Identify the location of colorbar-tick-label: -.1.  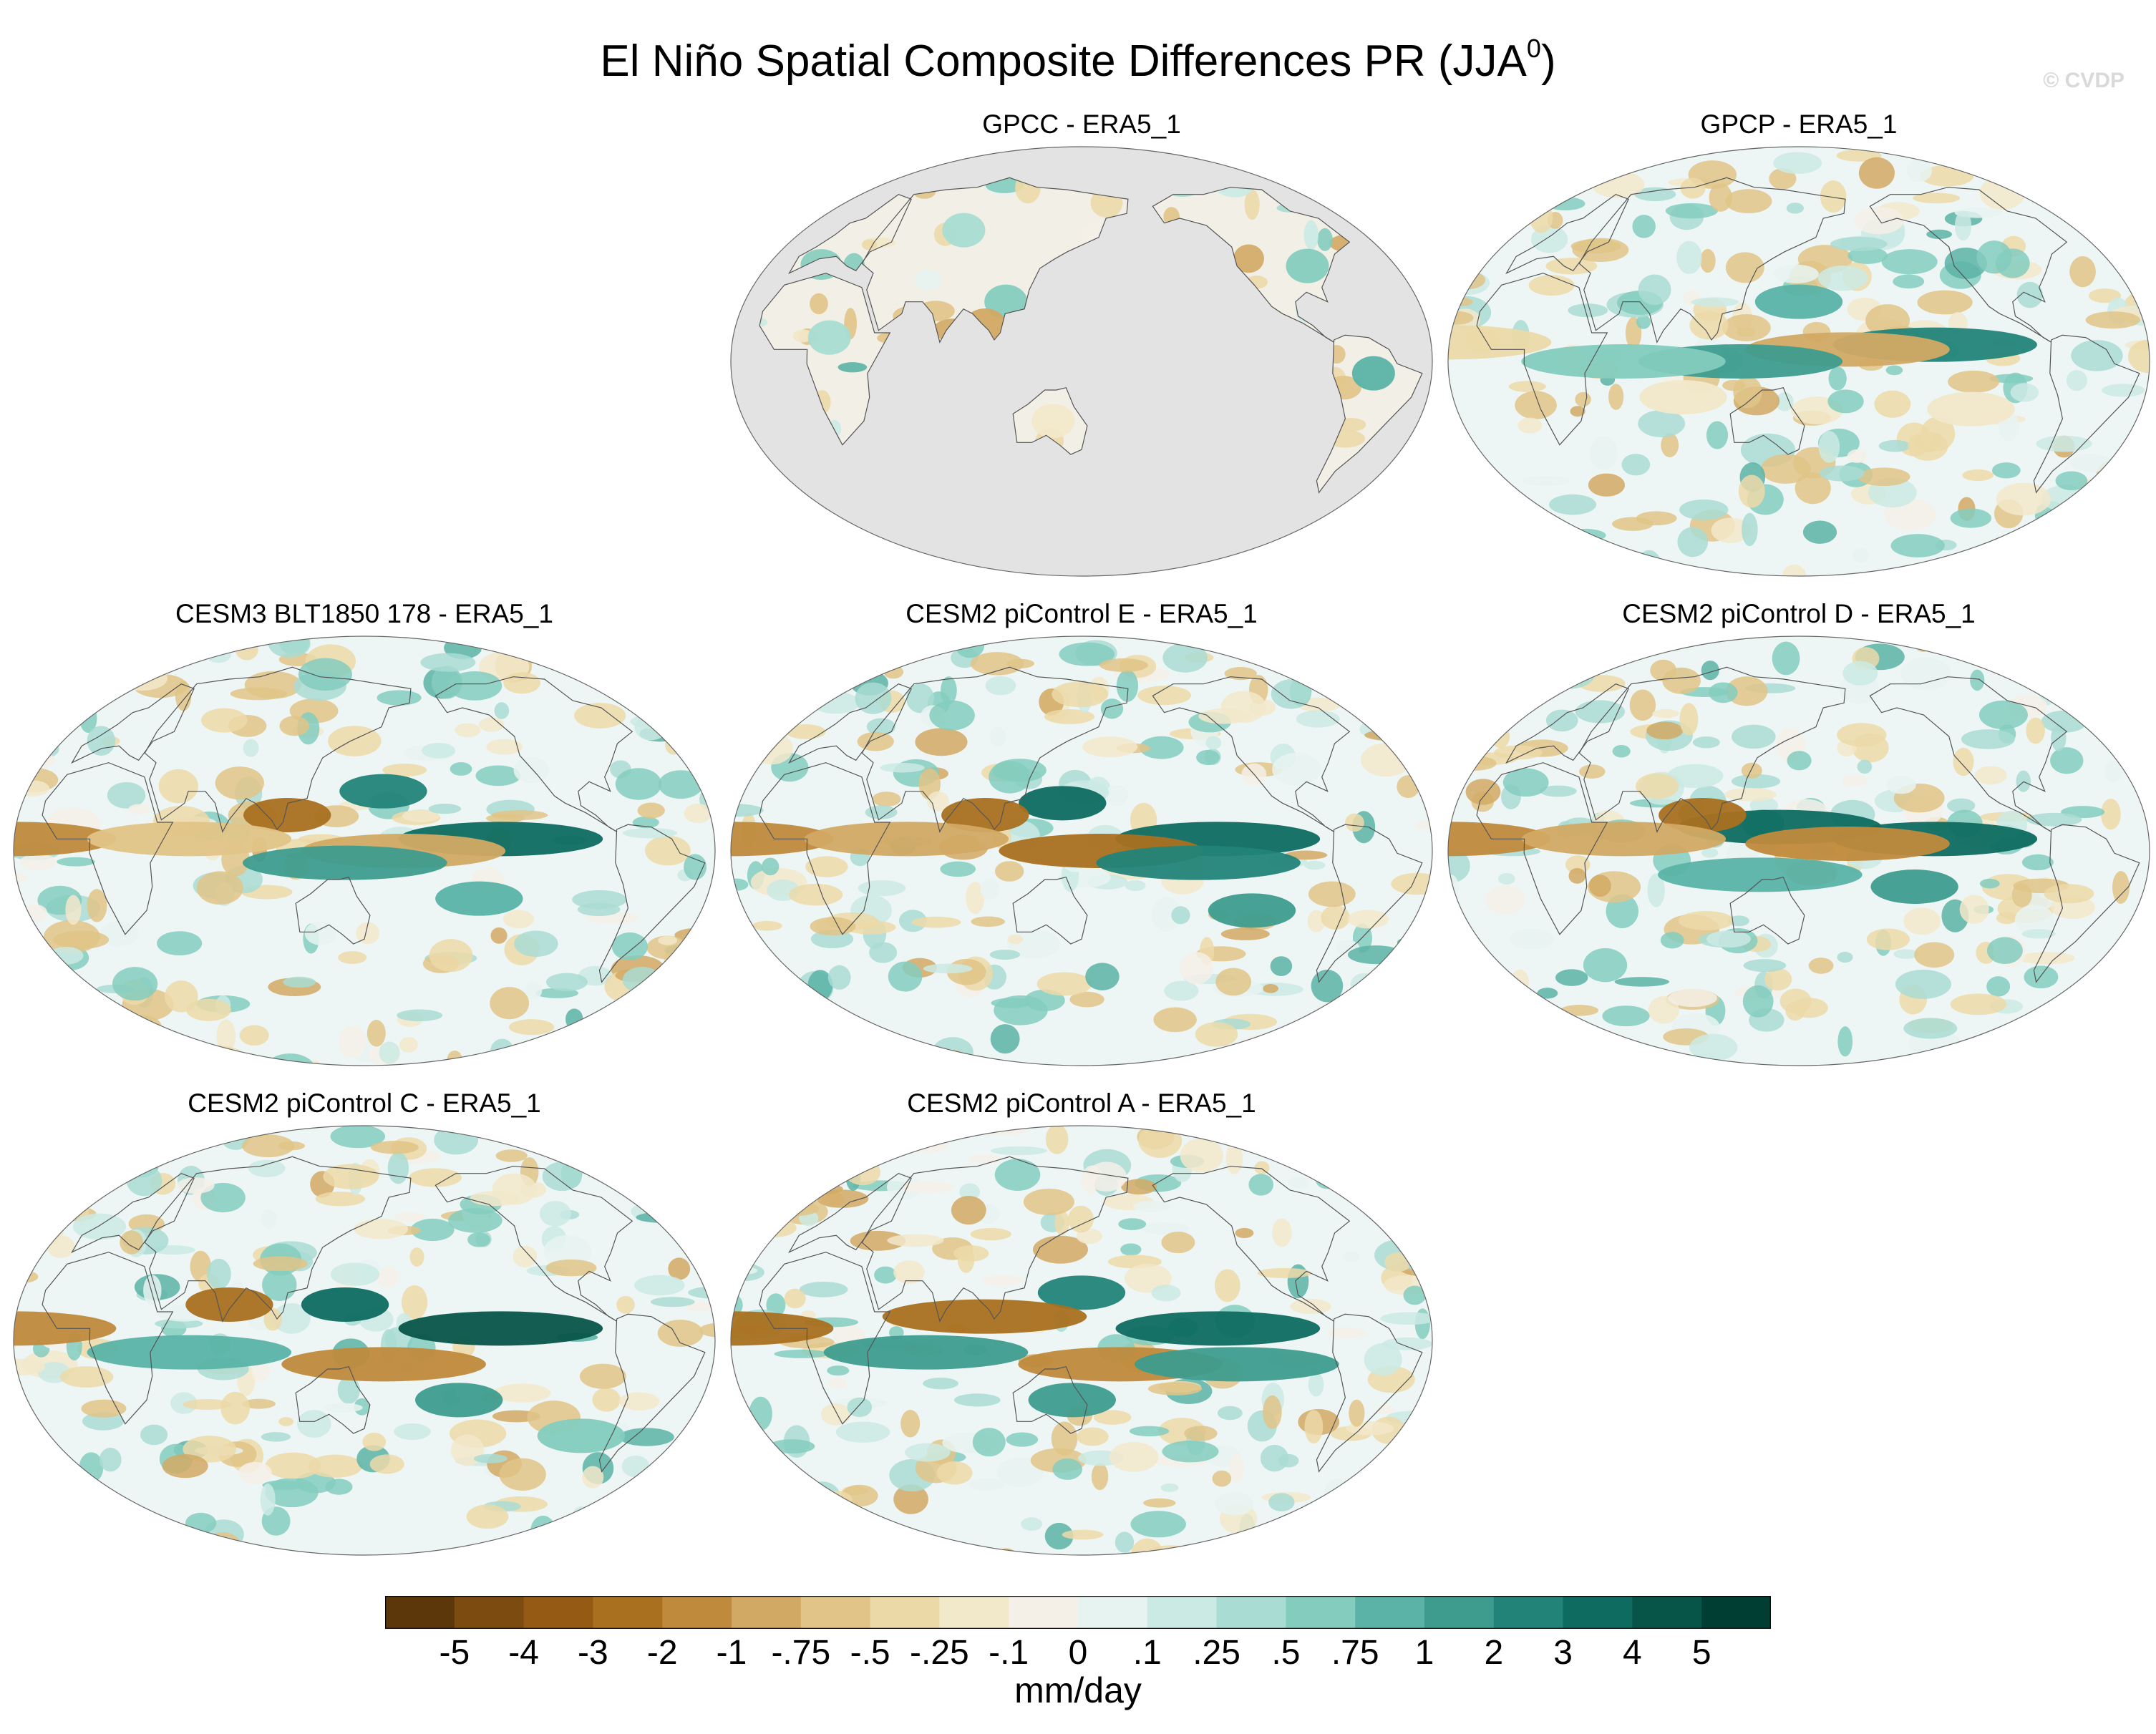
(1009, 1653).